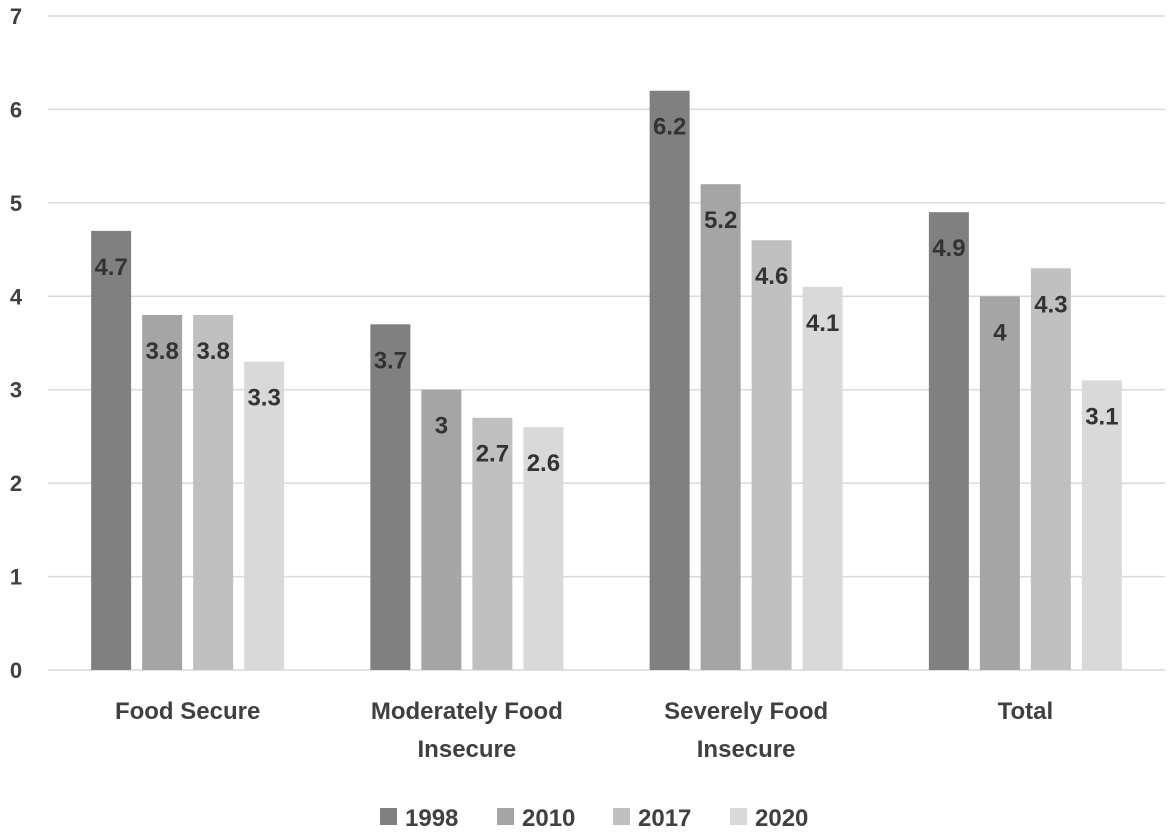 This screenshot has width=1170, height=832. Describe the element at coordinates (431, 818) in the screenshot. I see `legend-label-1998: 1998` at that location.